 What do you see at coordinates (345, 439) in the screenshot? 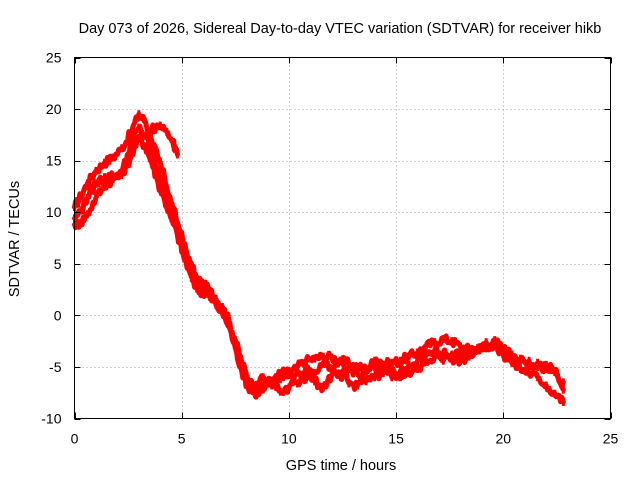
I see `x-tick-labels: 0 5 10 15 20 25` at bounding box center [345, 439].